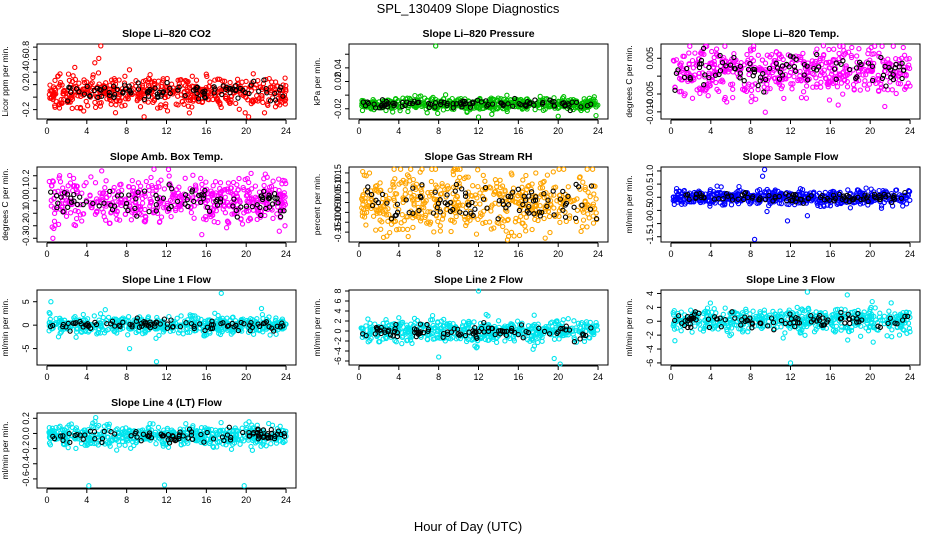 This screenshot has height=540, width=936. What do you see at coordinates (650, 58) in the screenshot?
I see `y-tick-label: 0.005` at bounding box center [650, 58].